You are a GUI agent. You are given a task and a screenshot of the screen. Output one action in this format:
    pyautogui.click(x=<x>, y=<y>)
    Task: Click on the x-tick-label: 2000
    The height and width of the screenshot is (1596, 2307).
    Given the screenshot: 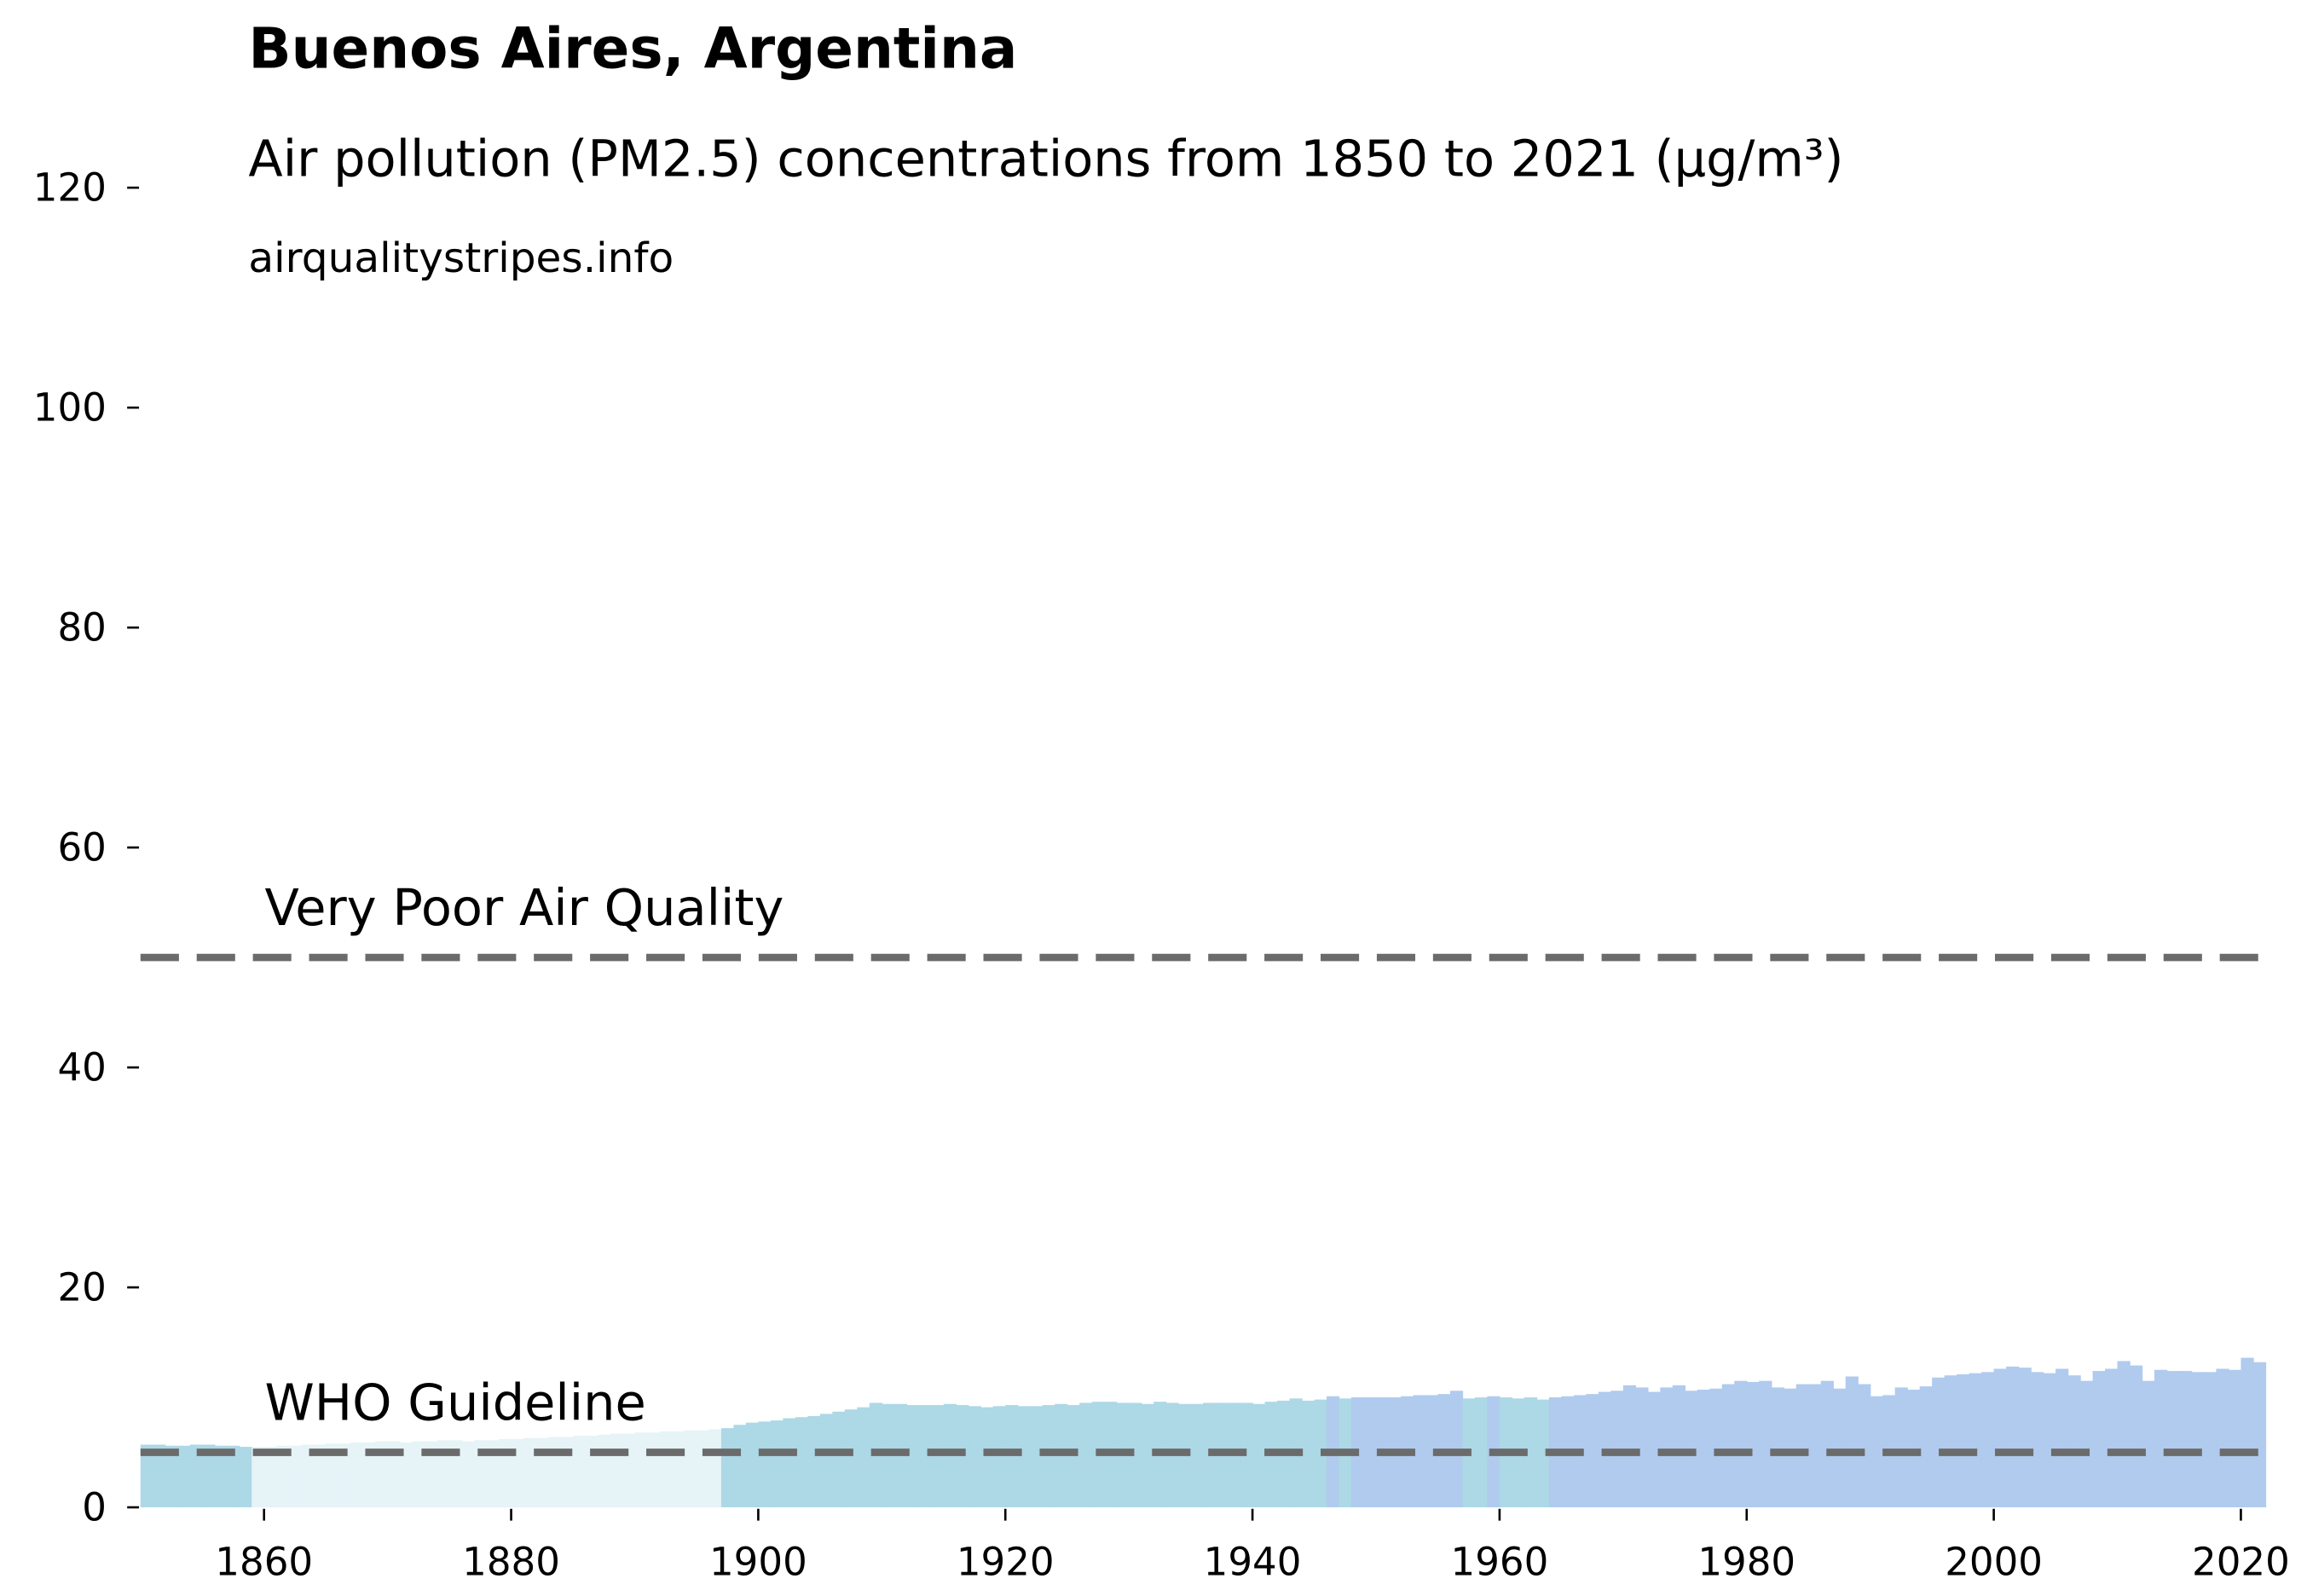 What is the action you would take?
    pyautogui.click(x=1994, y=1562)
    